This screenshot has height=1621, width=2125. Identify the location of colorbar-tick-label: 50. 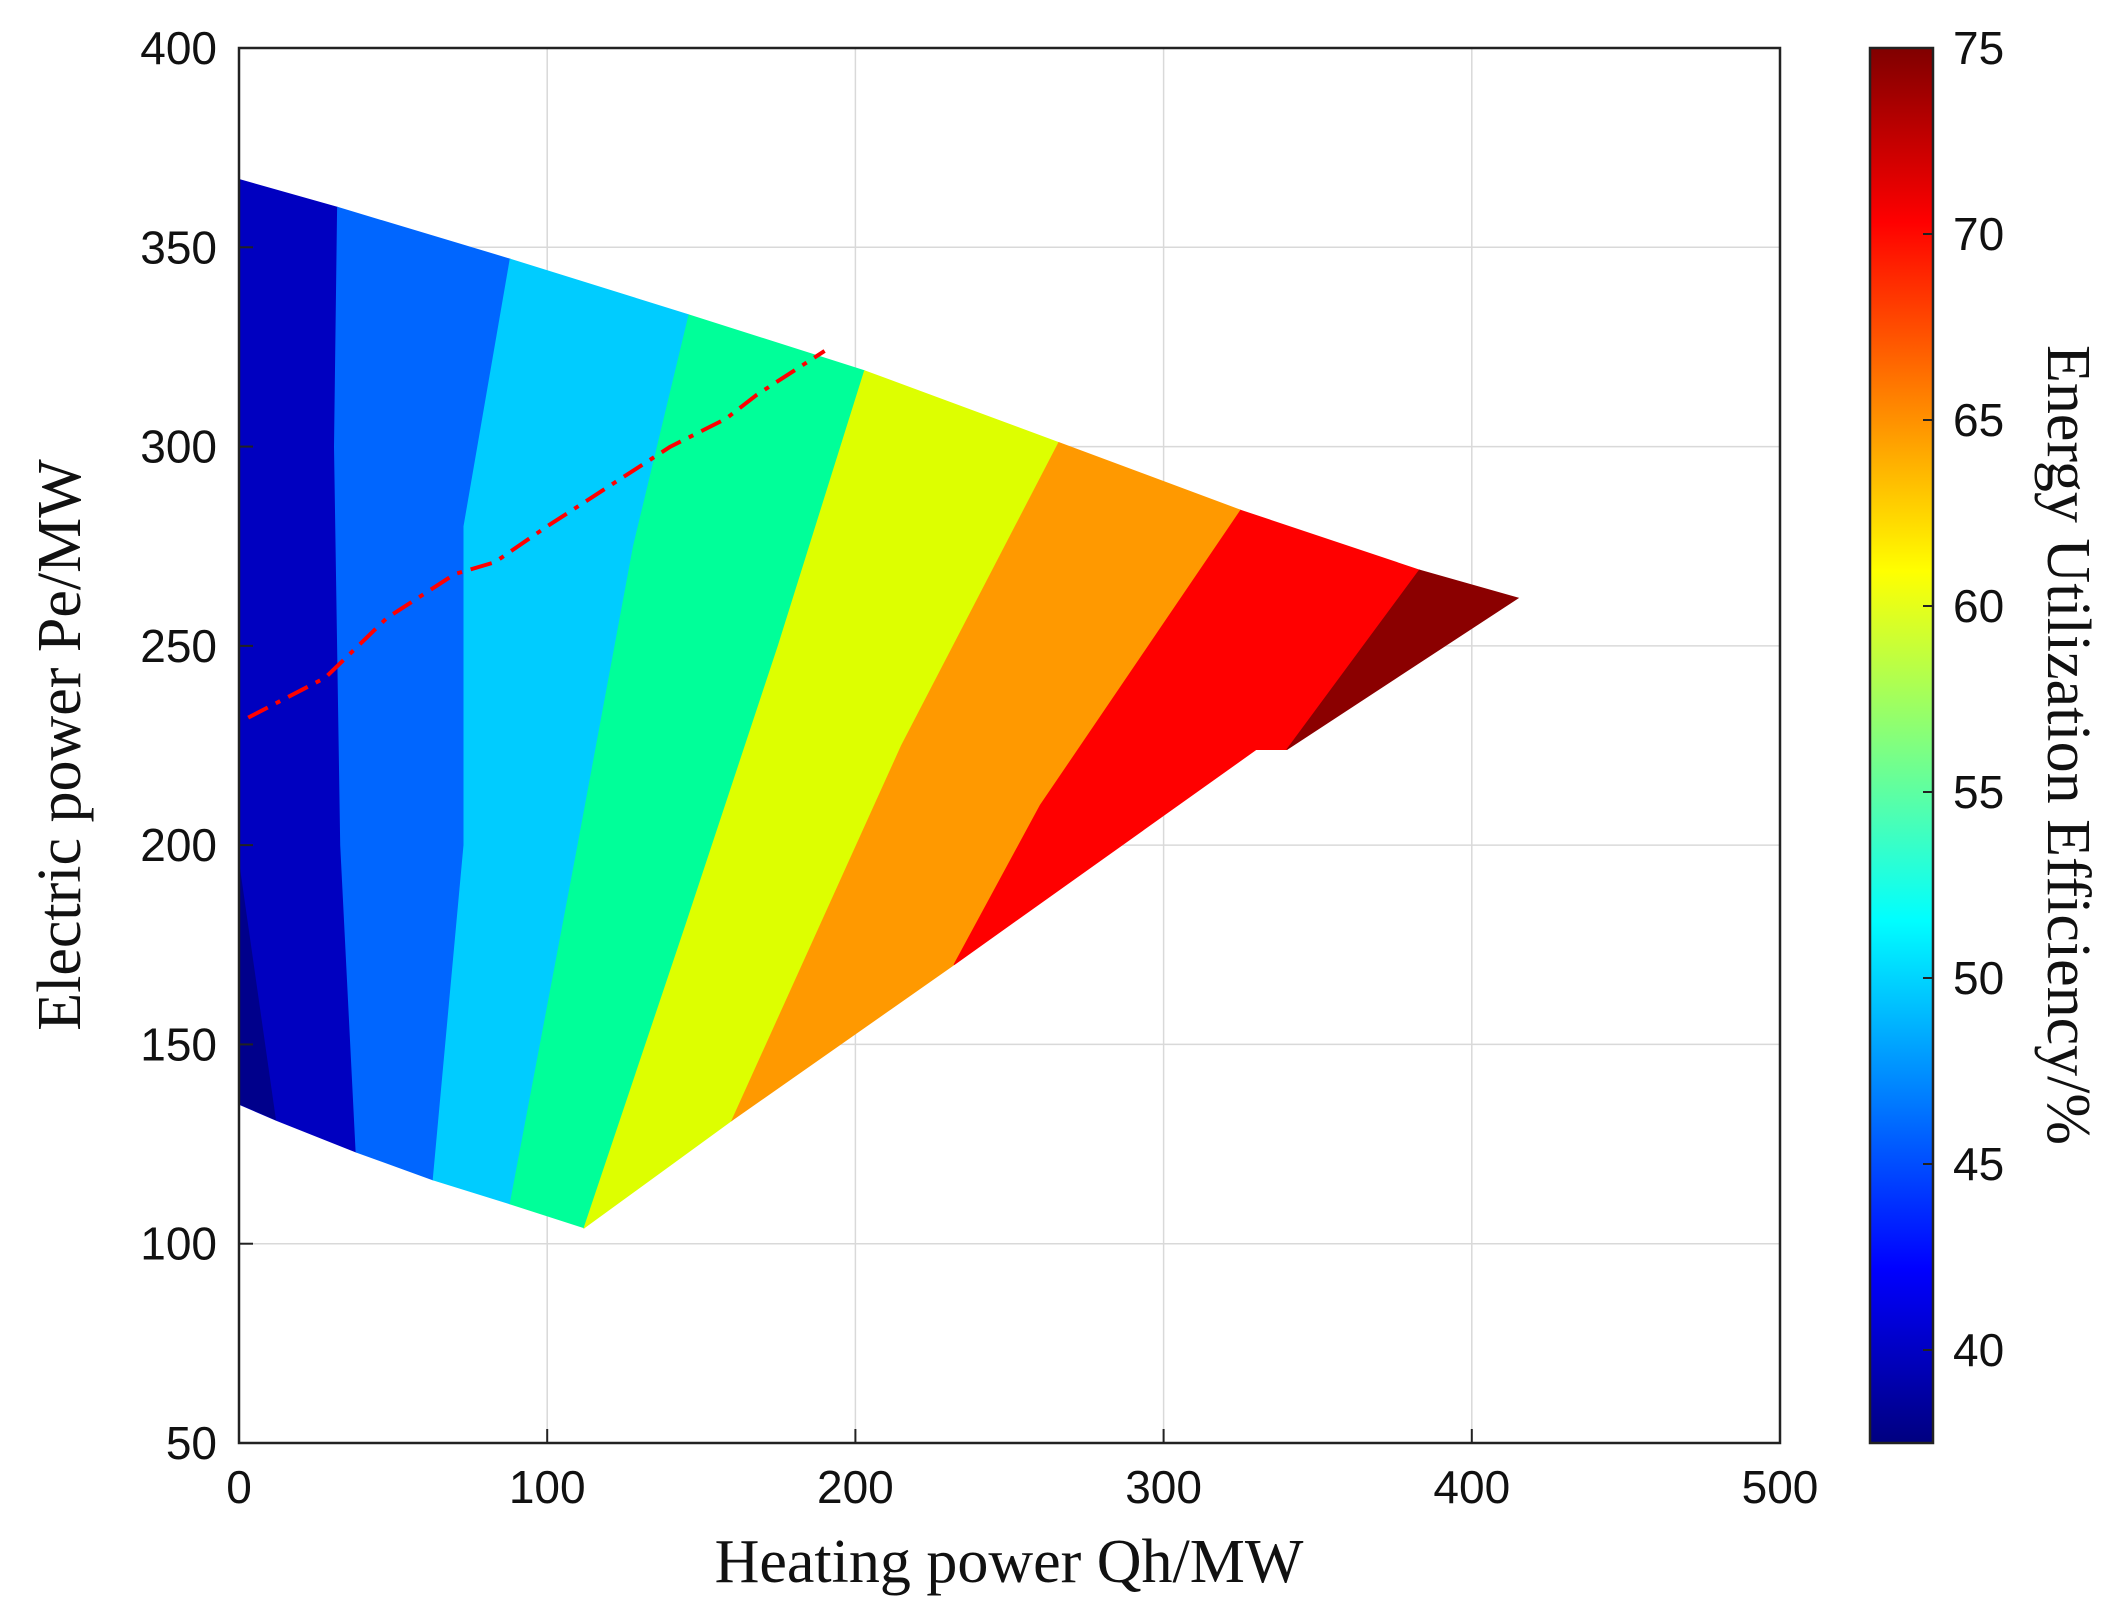
(1978, 978).